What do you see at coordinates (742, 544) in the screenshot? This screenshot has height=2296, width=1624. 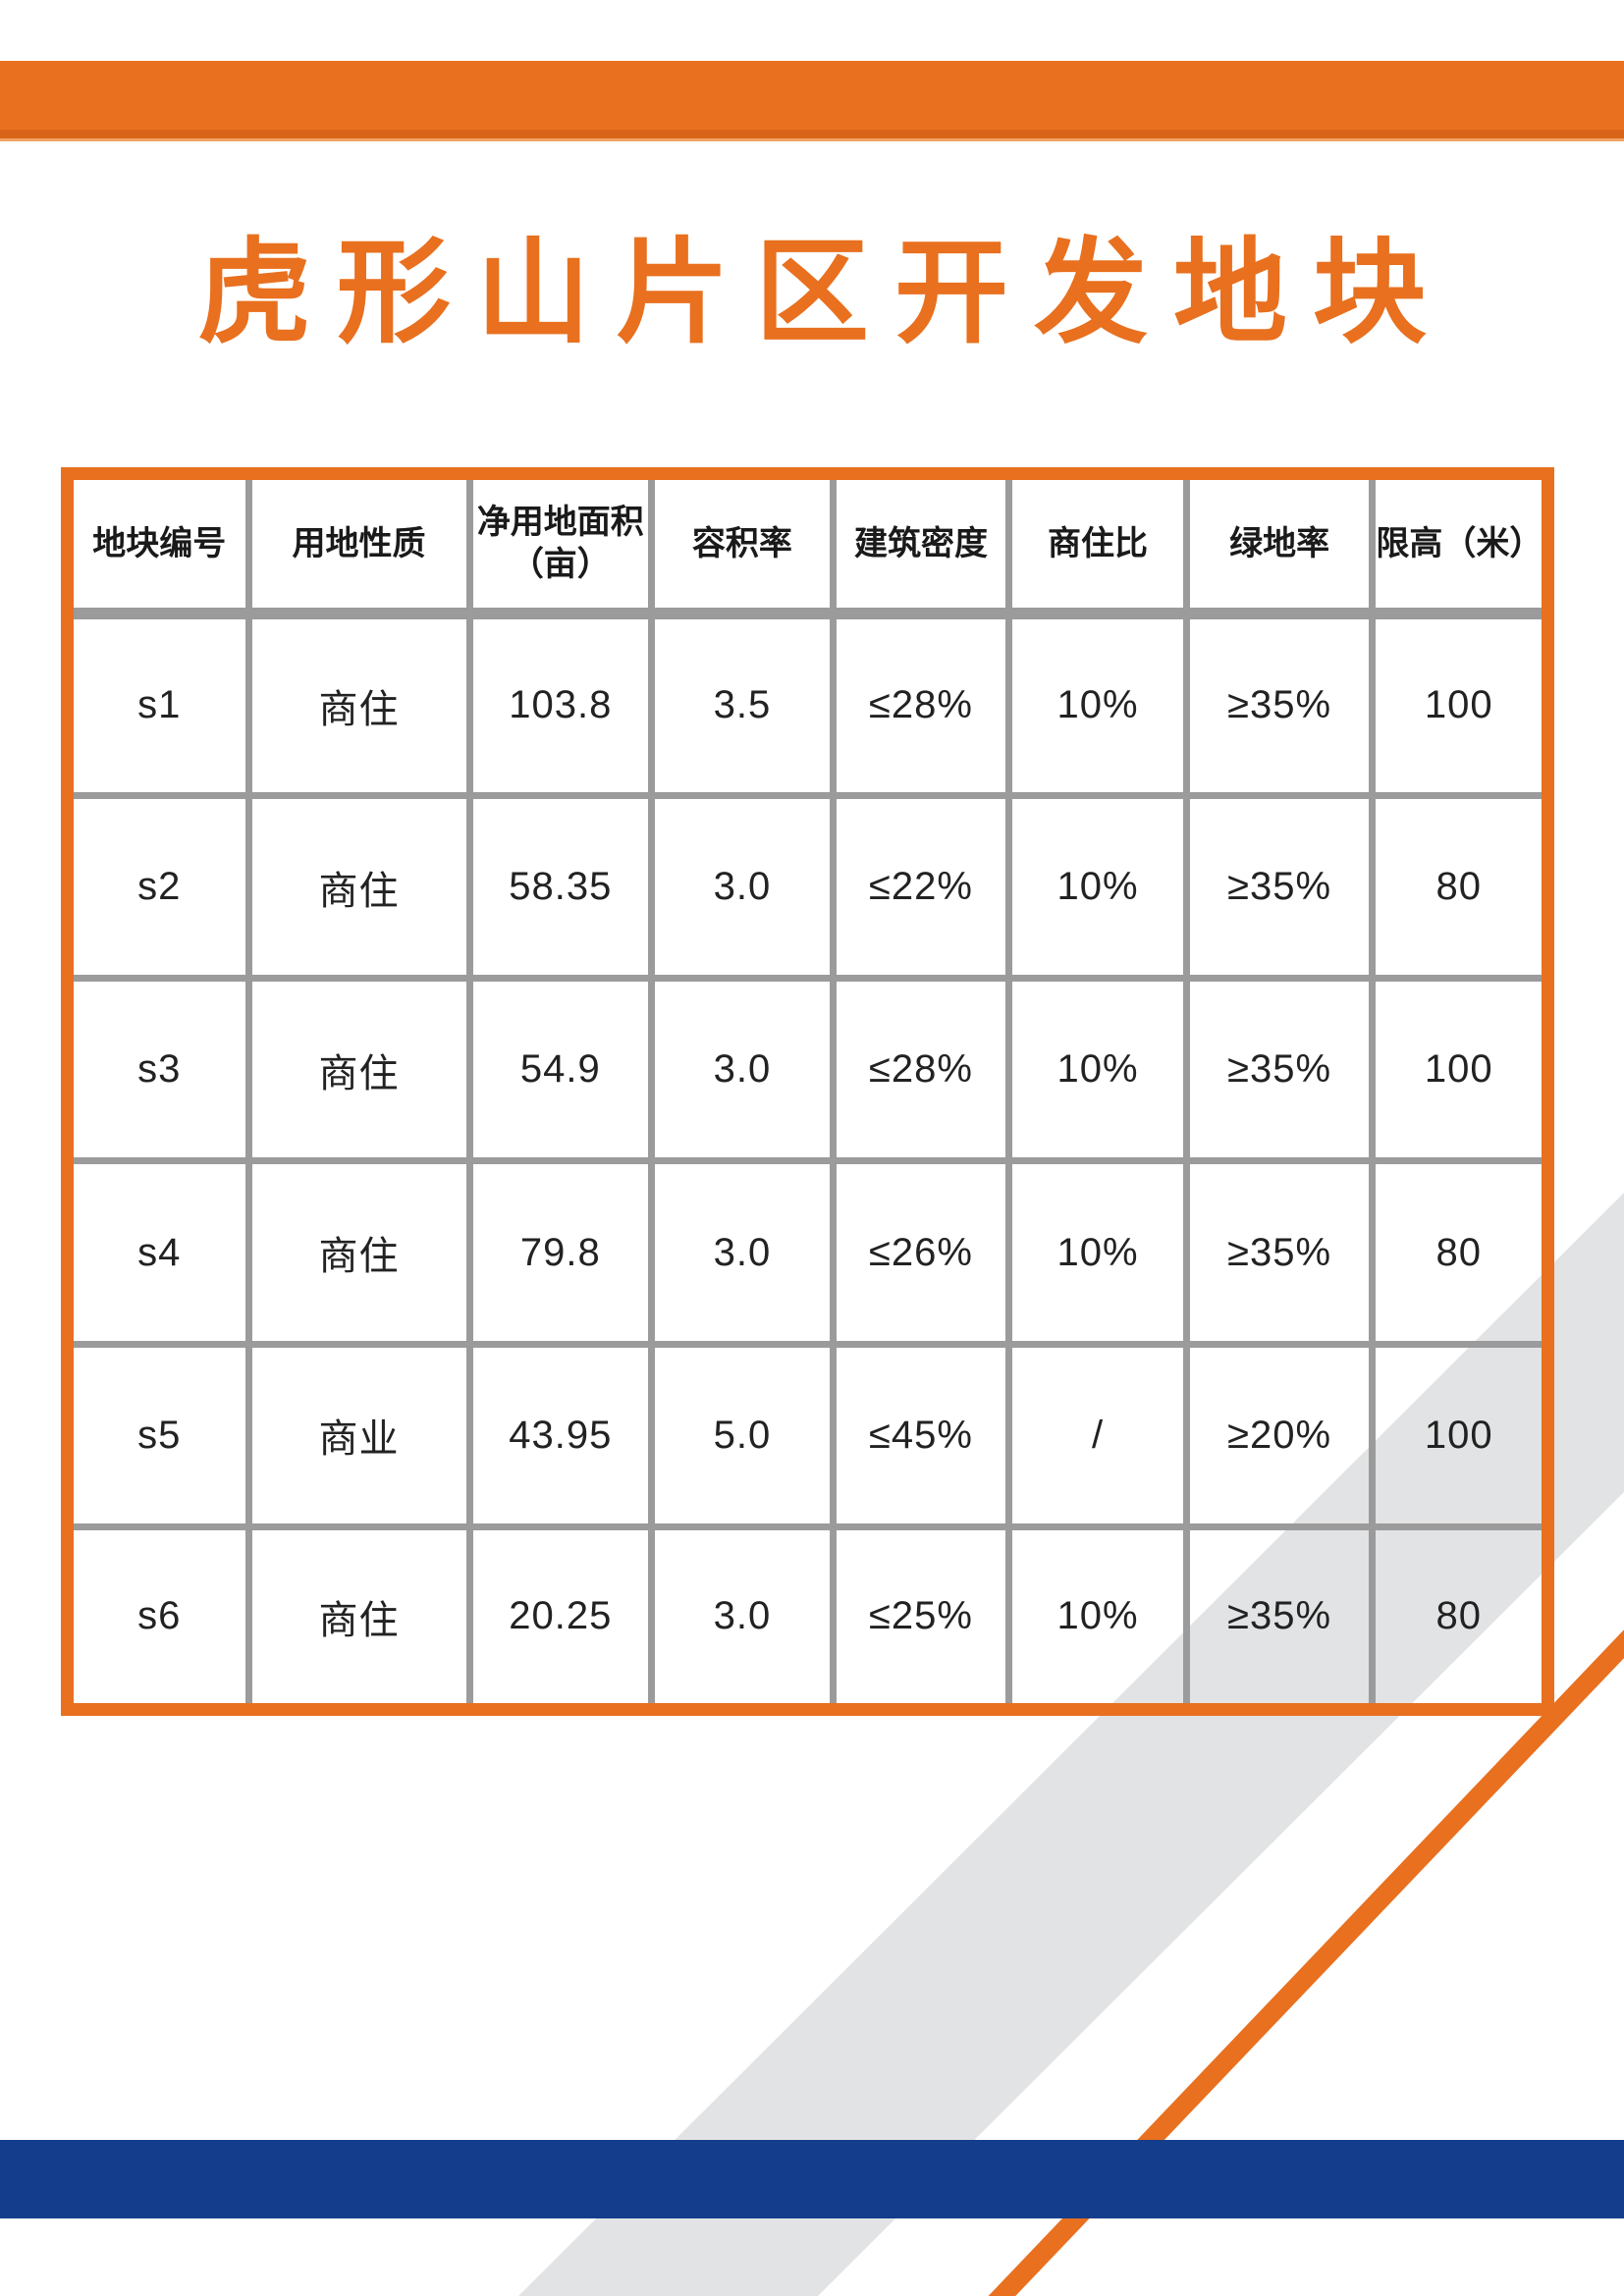 I see `column-header-plot-ratio: 容积率` at bounding box center [742, 544].